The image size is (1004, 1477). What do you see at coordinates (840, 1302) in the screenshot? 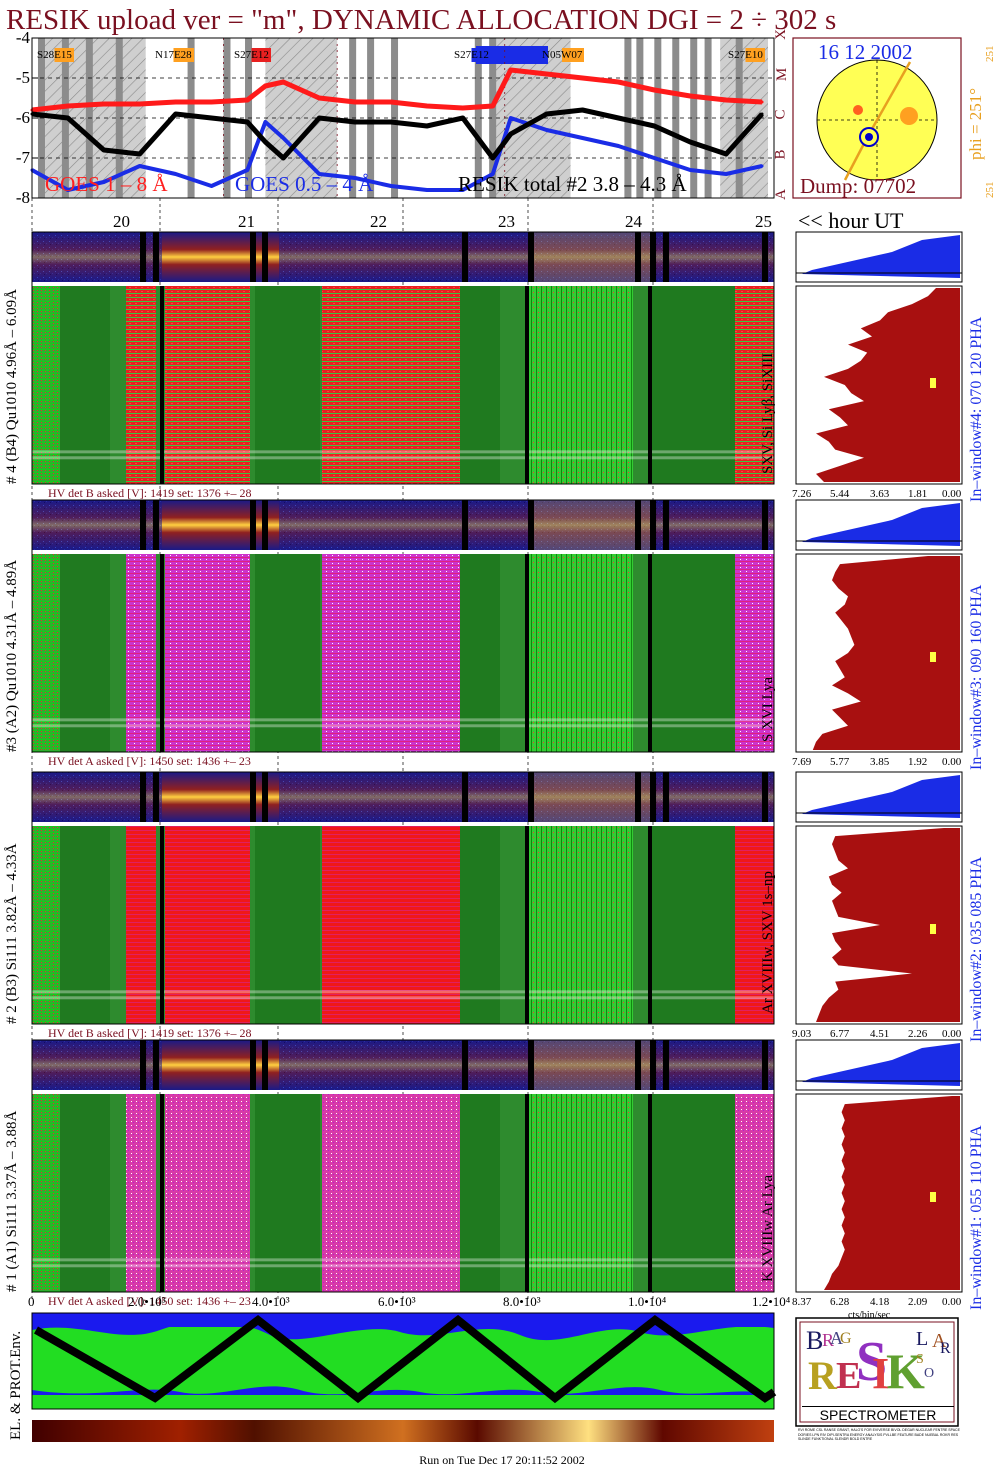
I see `spectrum-x-tick: 6.28` at bounding box center [840, 1302].